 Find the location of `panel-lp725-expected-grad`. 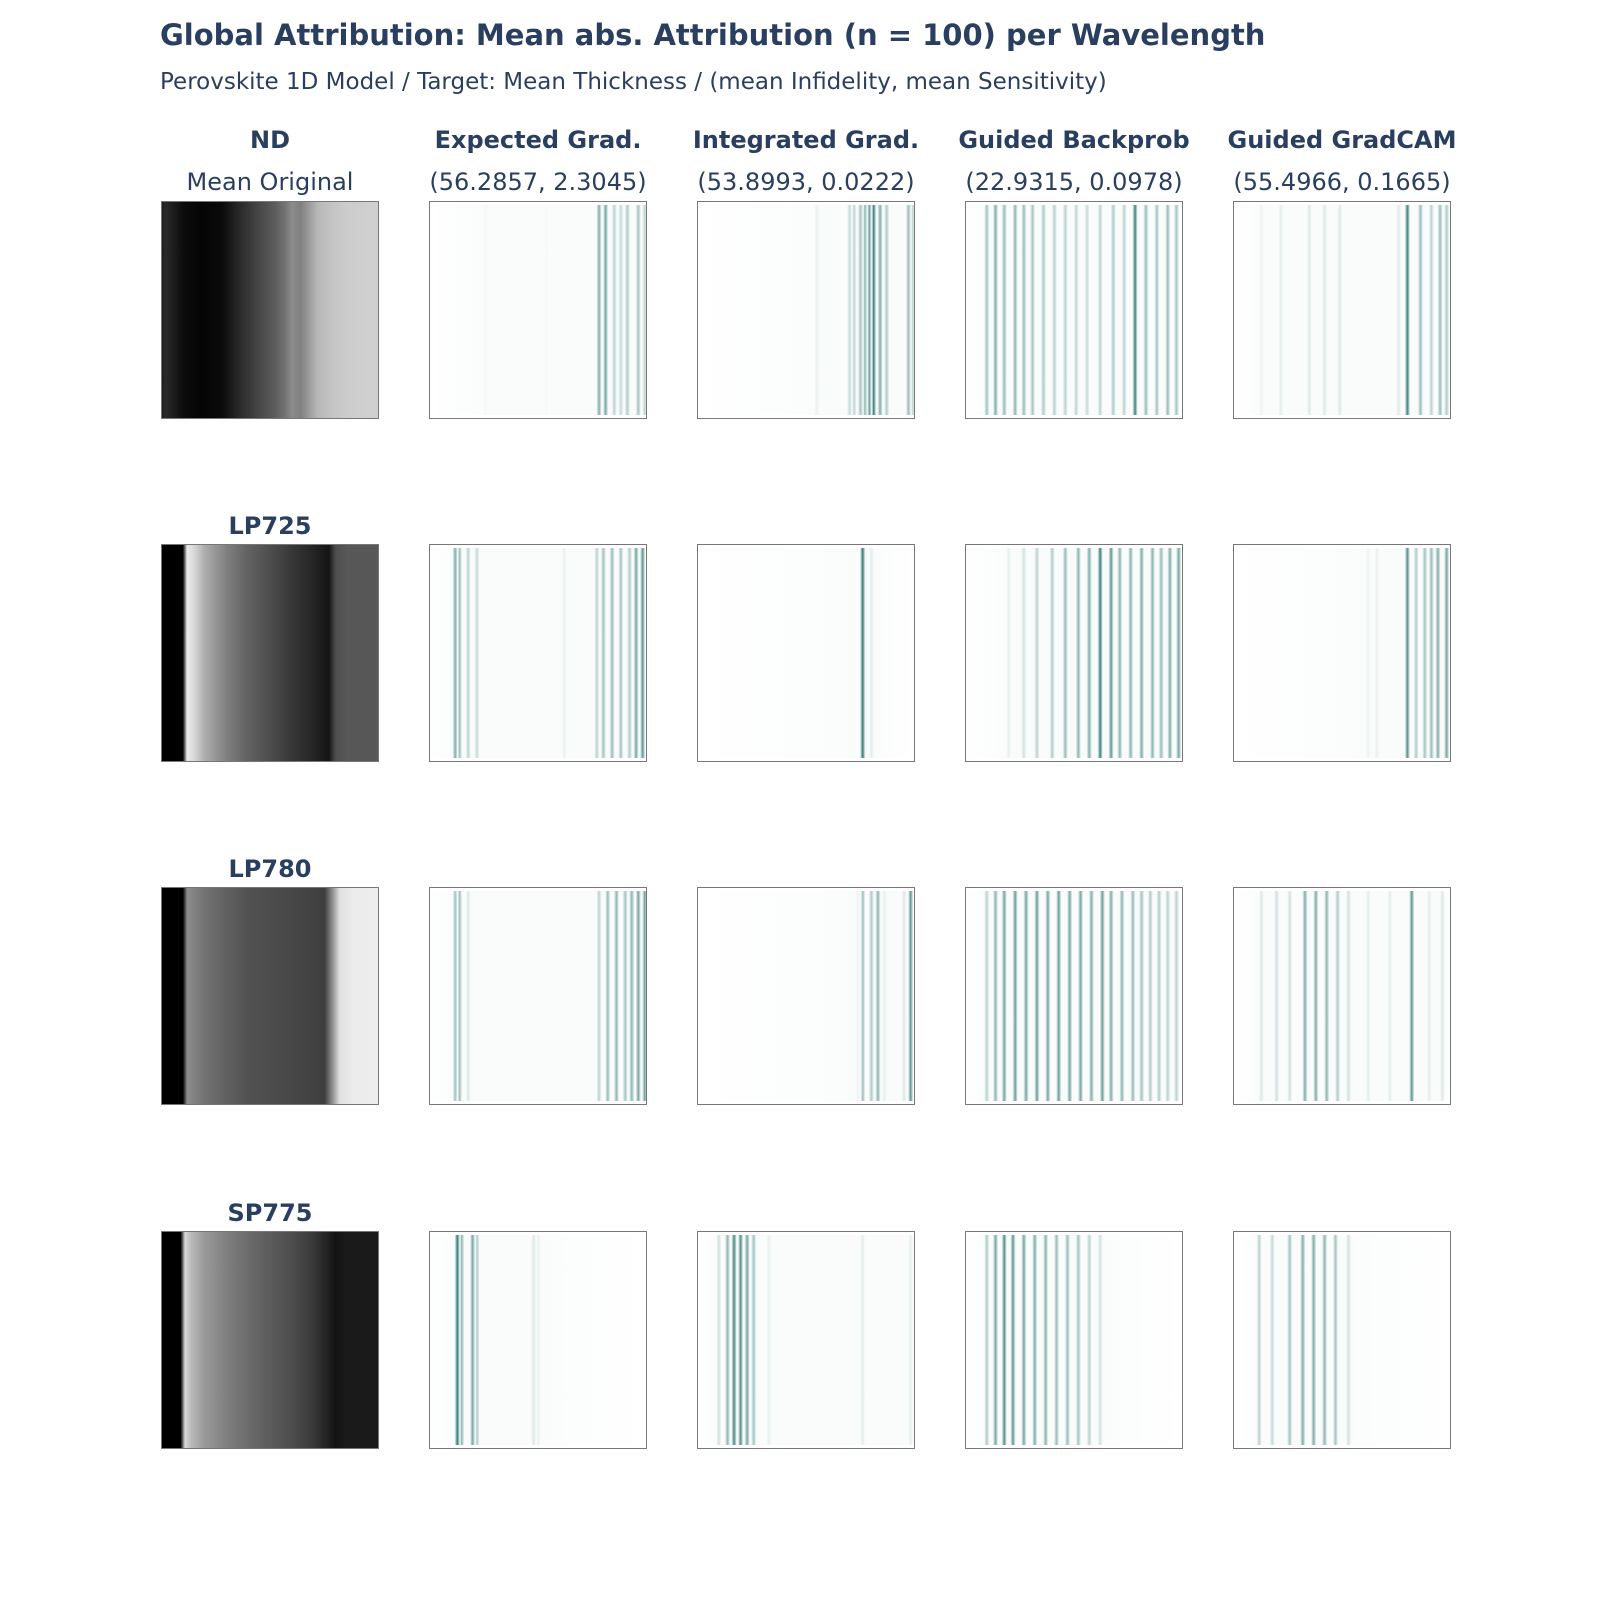

panel-lp725-expected-grad is located at coordinates (538, 653).